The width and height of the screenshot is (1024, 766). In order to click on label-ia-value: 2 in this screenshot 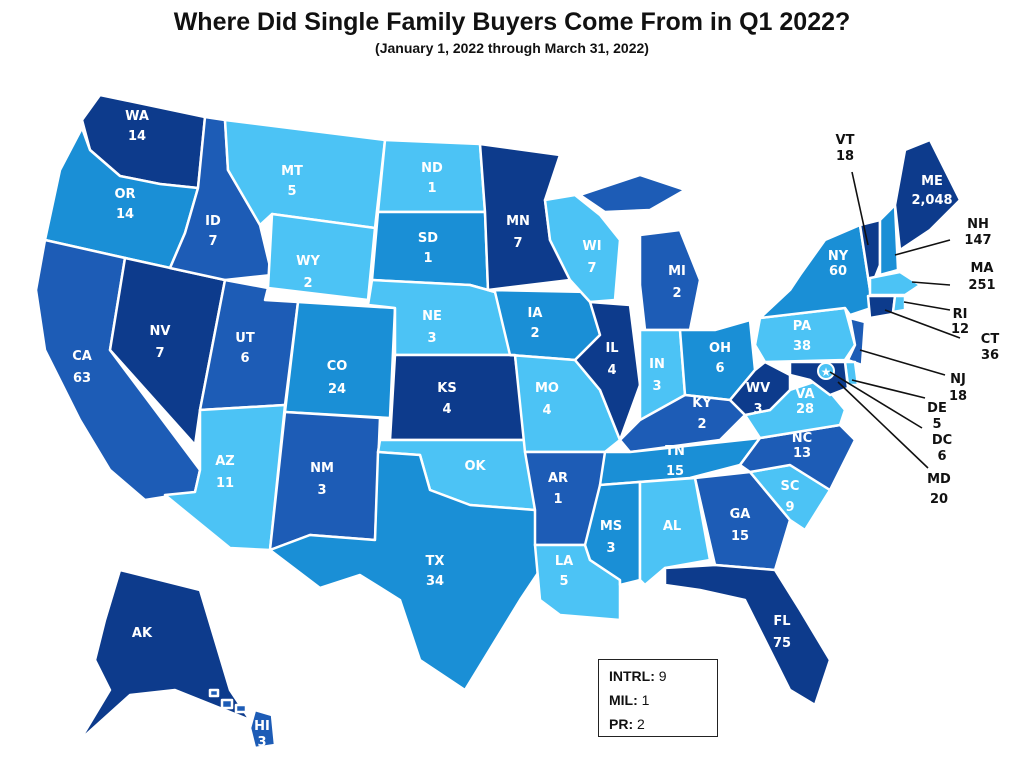, I will do `click(534, 333)`.